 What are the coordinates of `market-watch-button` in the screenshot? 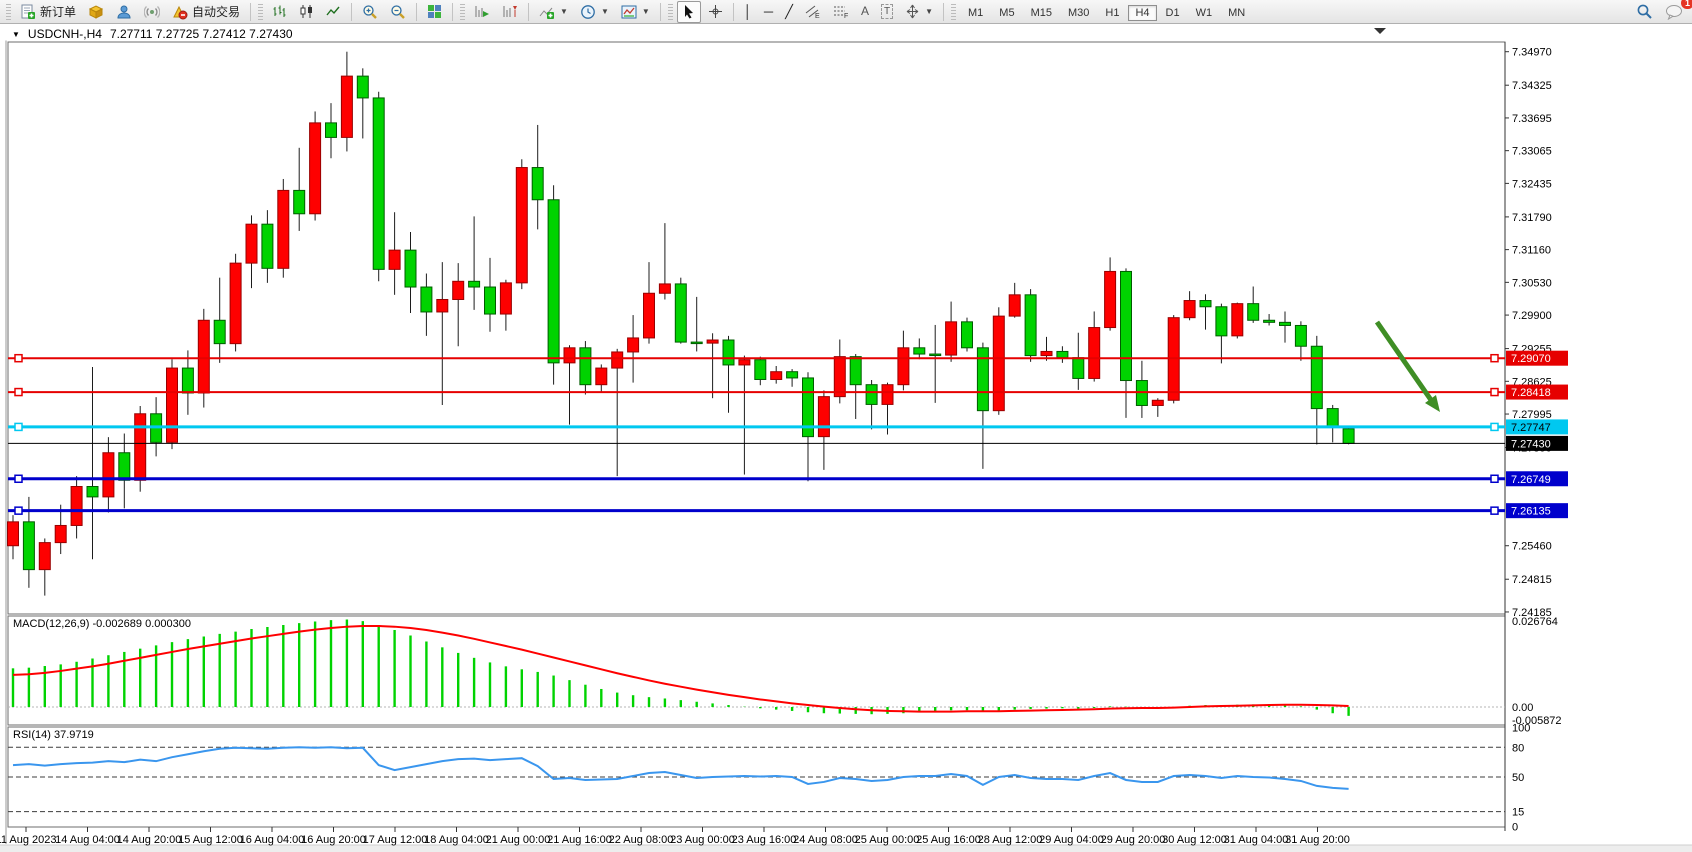 It's located at (96, 12).